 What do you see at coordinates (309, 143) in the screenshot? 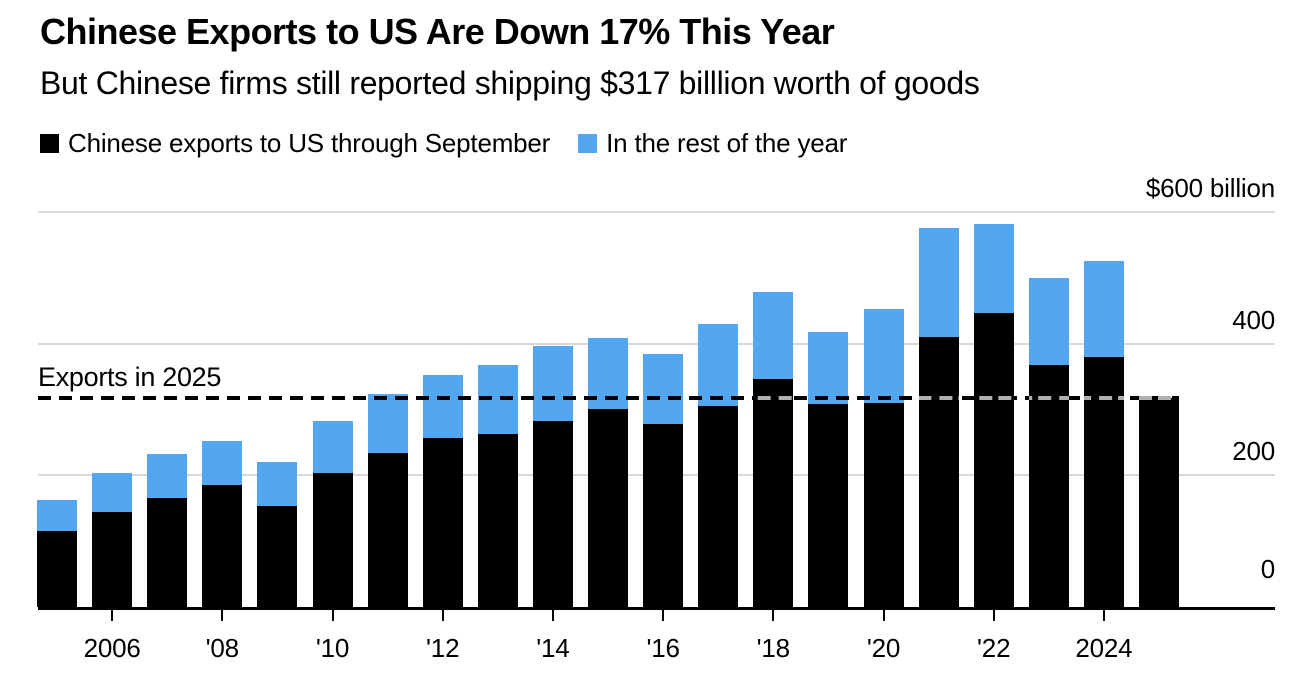
I see `legend-label-september: Chinese exports to US through September` at bounding box center [309, 143].